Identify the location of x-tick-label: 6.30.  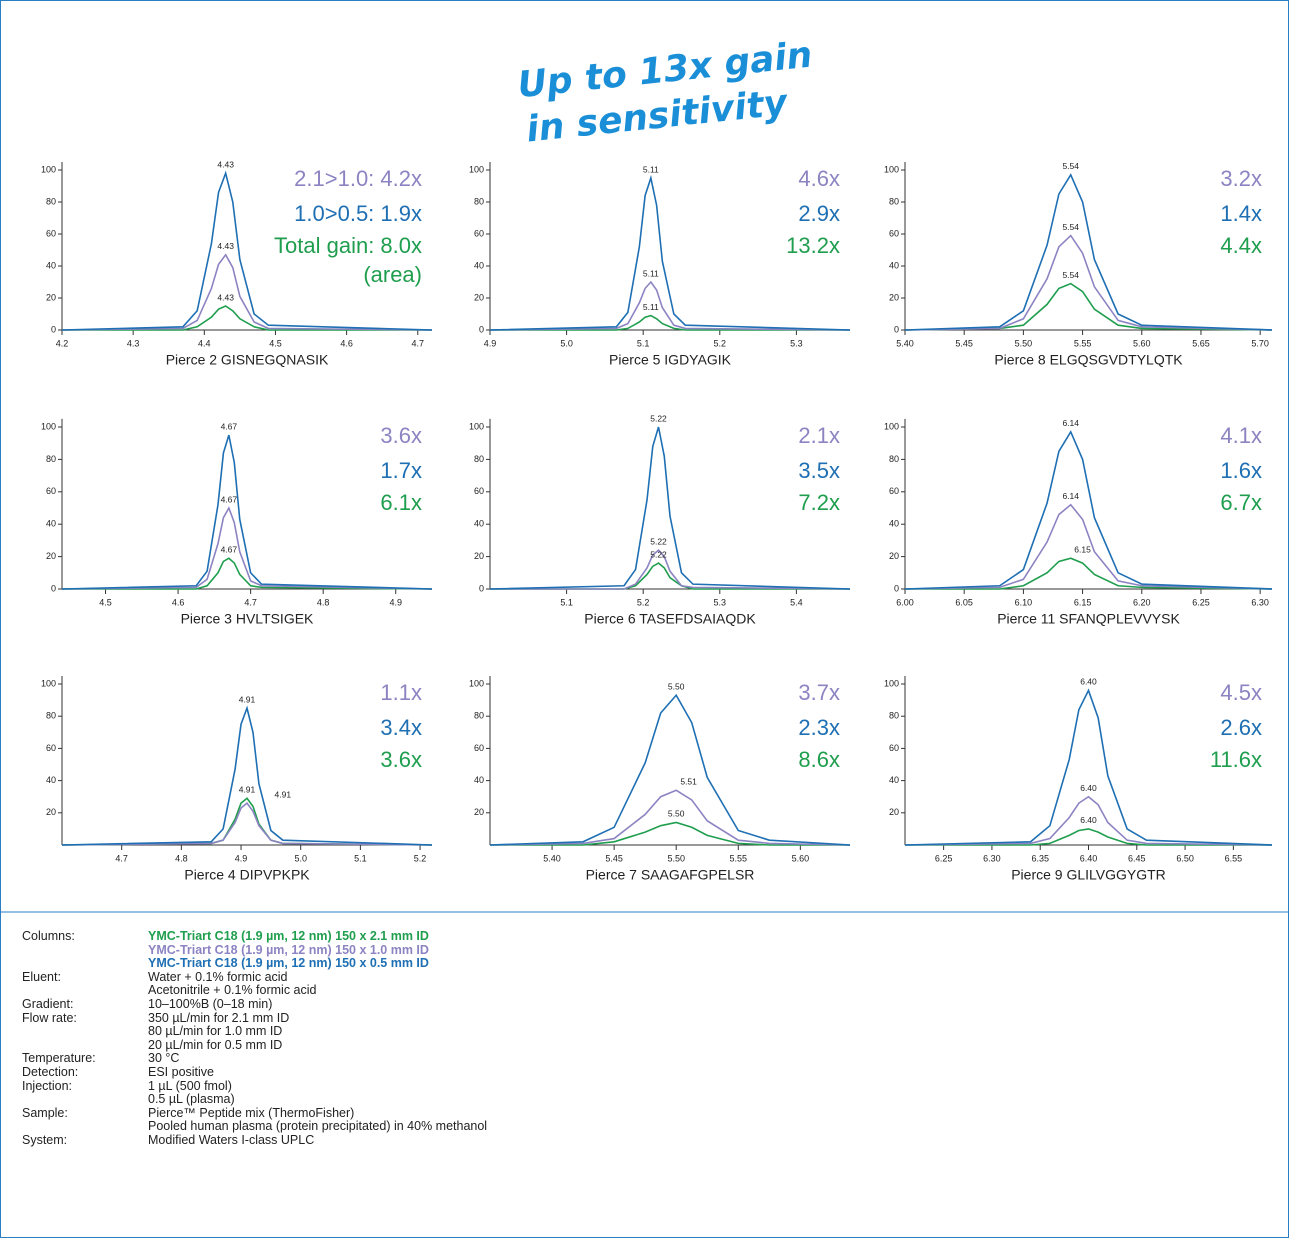
(1260, 602).